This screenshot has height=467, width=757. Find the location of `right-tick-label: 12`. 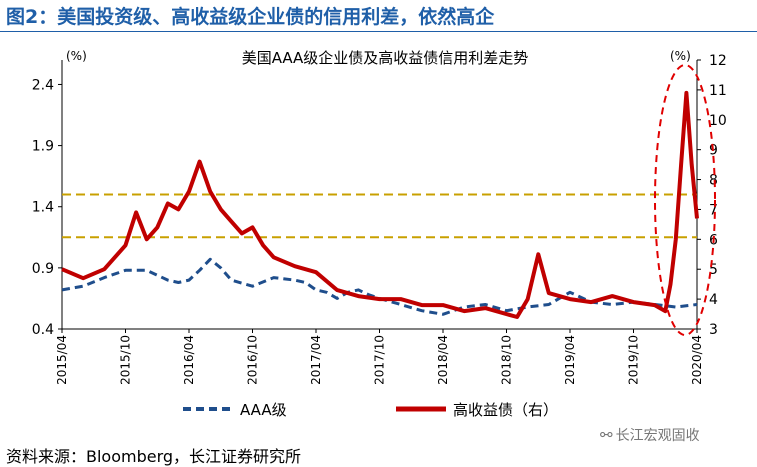

right-tick-label: 12 is located at coordinates (718, 61).